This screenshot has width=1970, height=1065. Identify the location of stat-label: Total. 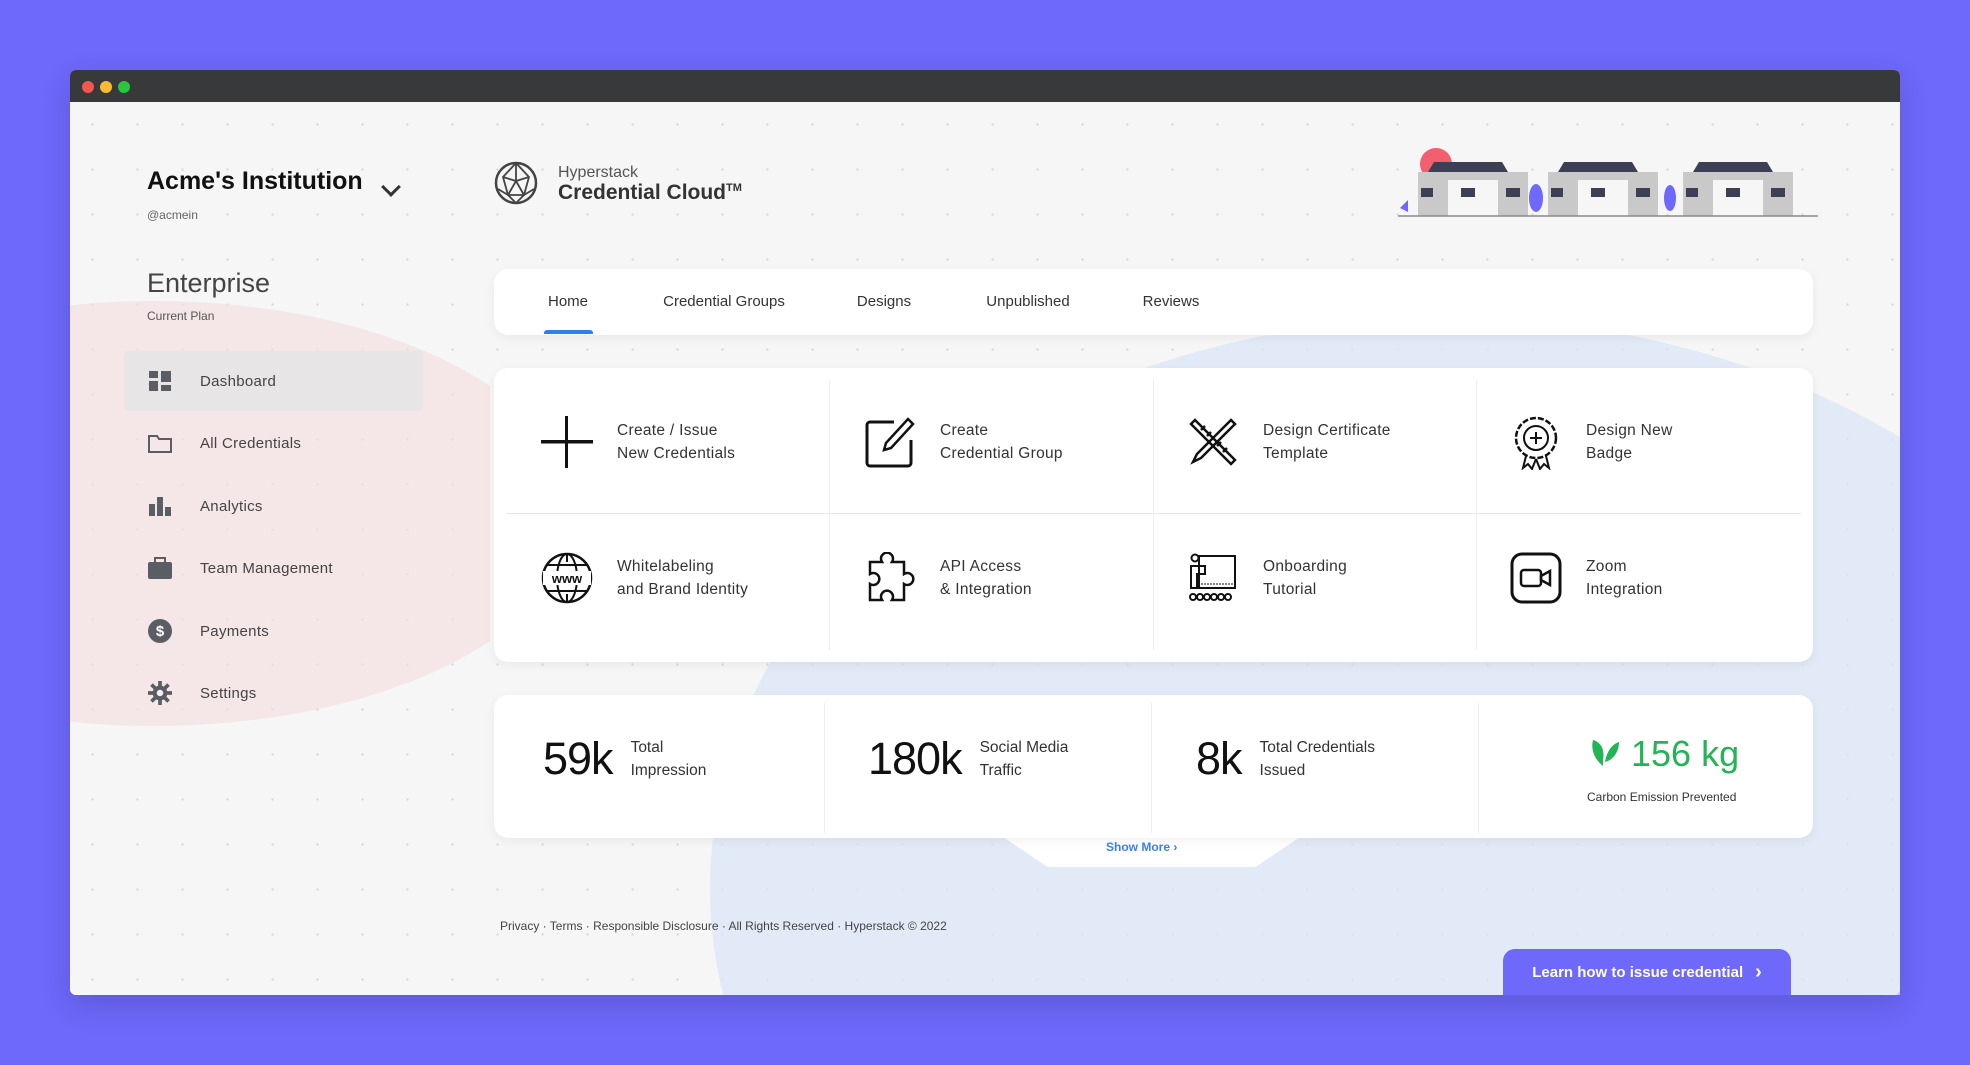
(647, 747).